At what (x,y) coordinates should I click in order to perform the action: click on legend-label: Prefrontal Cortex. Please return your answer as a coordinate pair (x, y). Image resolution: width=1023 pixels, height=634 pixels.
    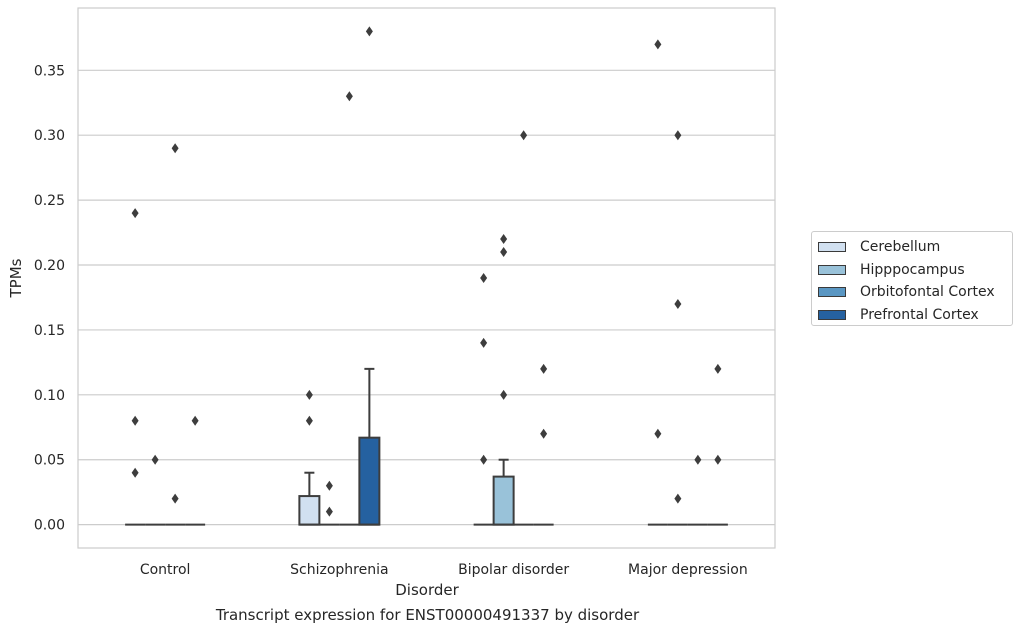
    Looking at the image, I should click on (919, 314).